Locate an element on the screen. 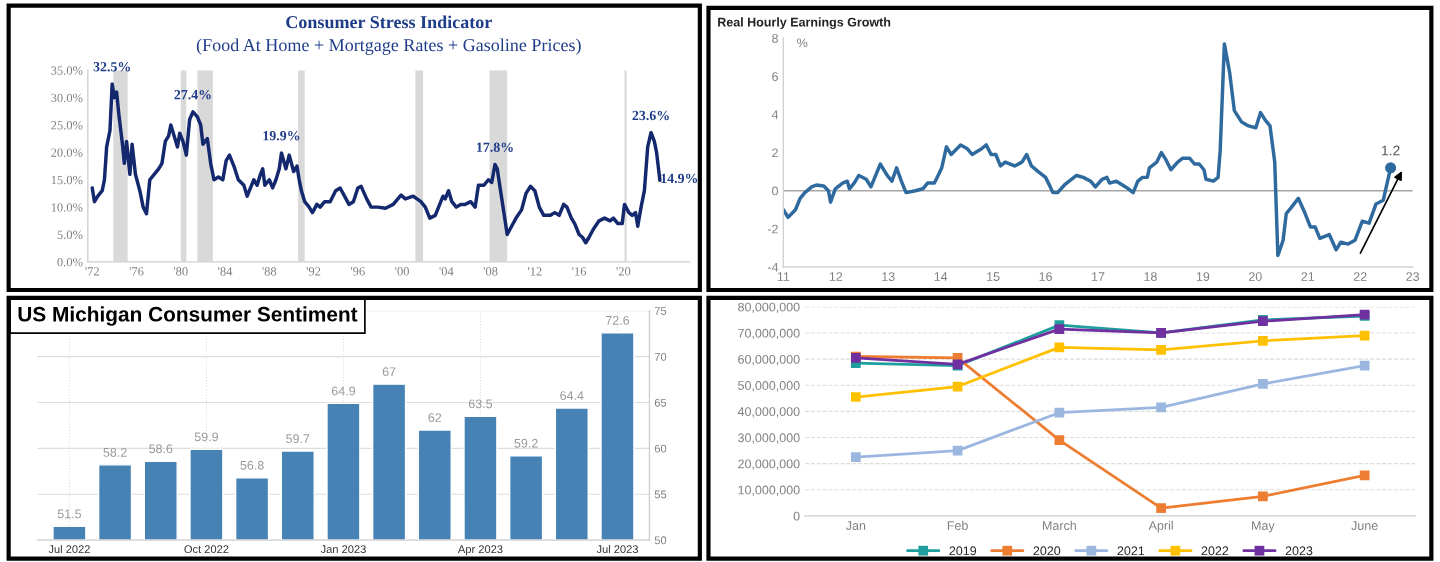  y-tick-label: 60 is located at coordinates (660, 448).